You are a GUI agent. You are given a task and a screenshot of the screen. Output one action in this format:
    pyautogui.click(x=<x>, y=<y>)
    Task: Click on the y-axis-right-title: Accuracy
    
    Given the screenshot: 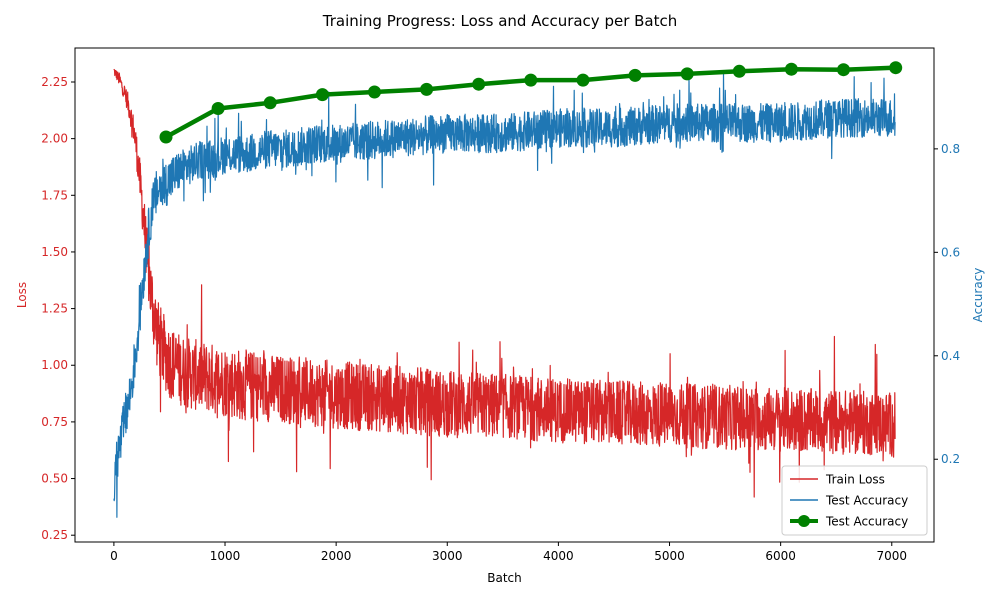 What is the action you would take?
    pyautogui.click(x=978, y=295)
    